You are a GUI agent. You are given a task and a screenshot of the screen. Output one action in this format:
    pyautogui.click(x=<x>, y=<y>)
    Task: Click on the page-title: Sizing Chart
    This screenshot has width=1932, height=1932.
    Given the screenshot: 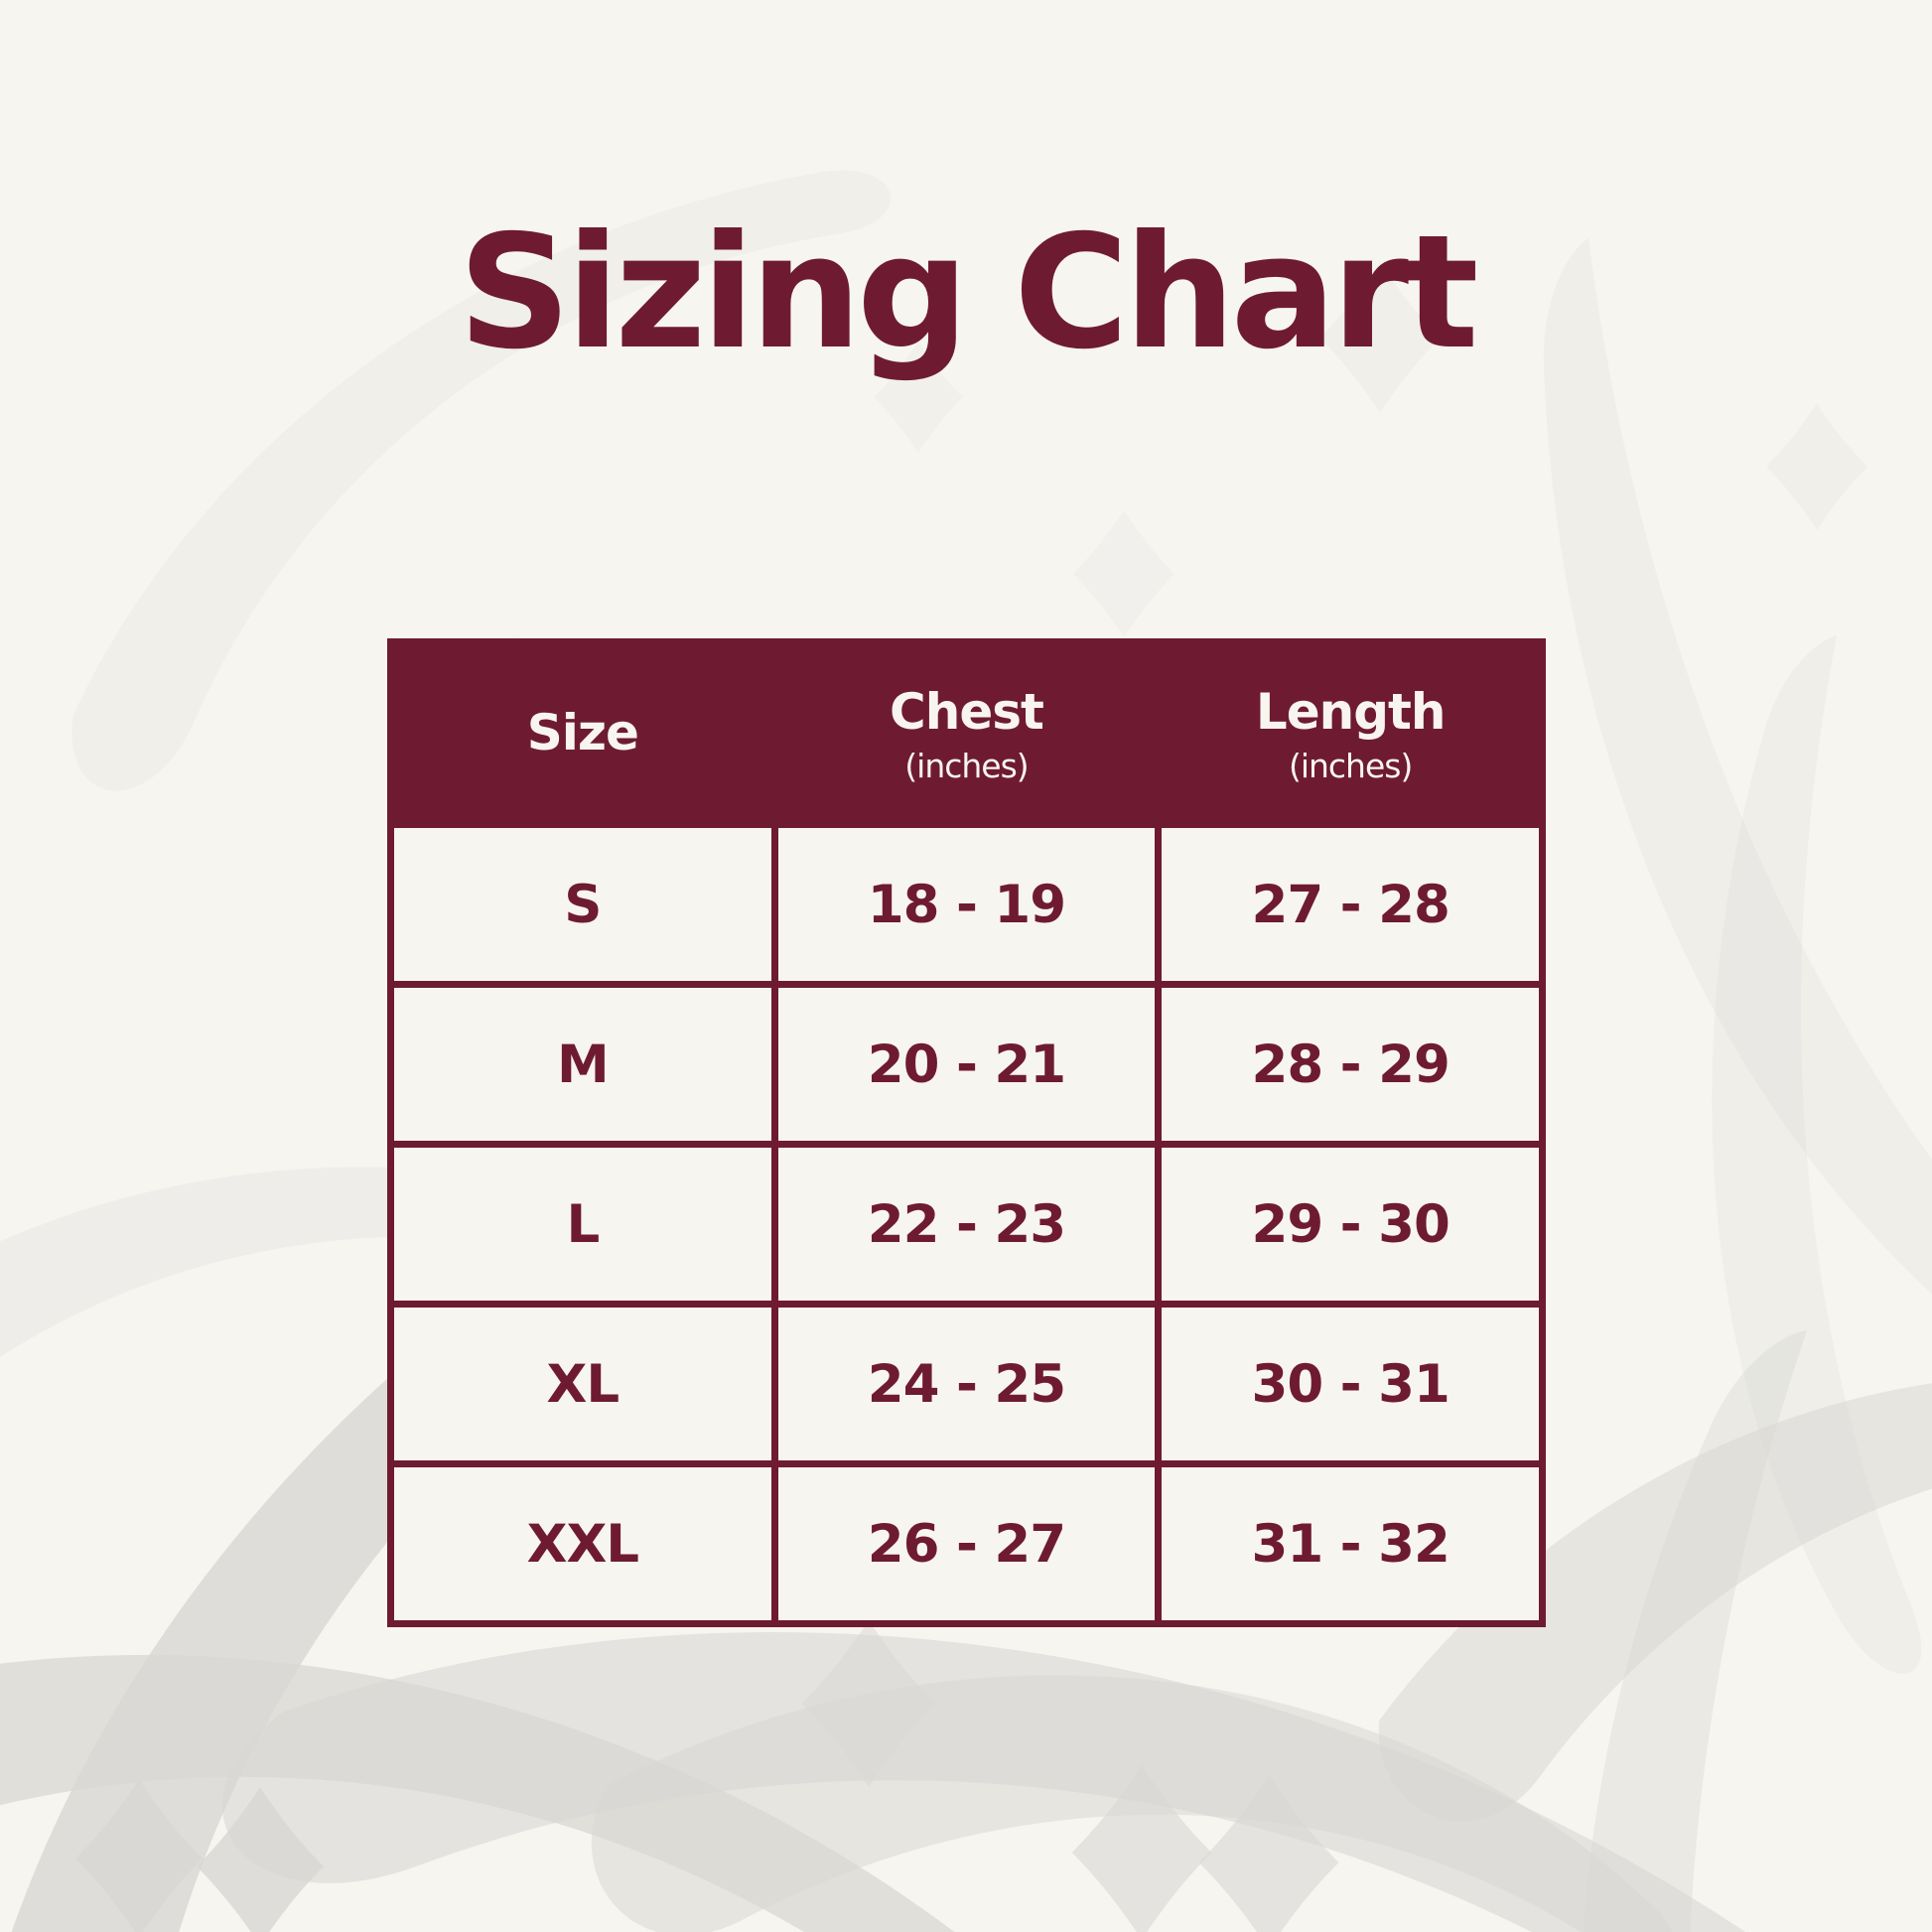 What is the action you would take?
    pyautogui.click(x=968, y=293)
    